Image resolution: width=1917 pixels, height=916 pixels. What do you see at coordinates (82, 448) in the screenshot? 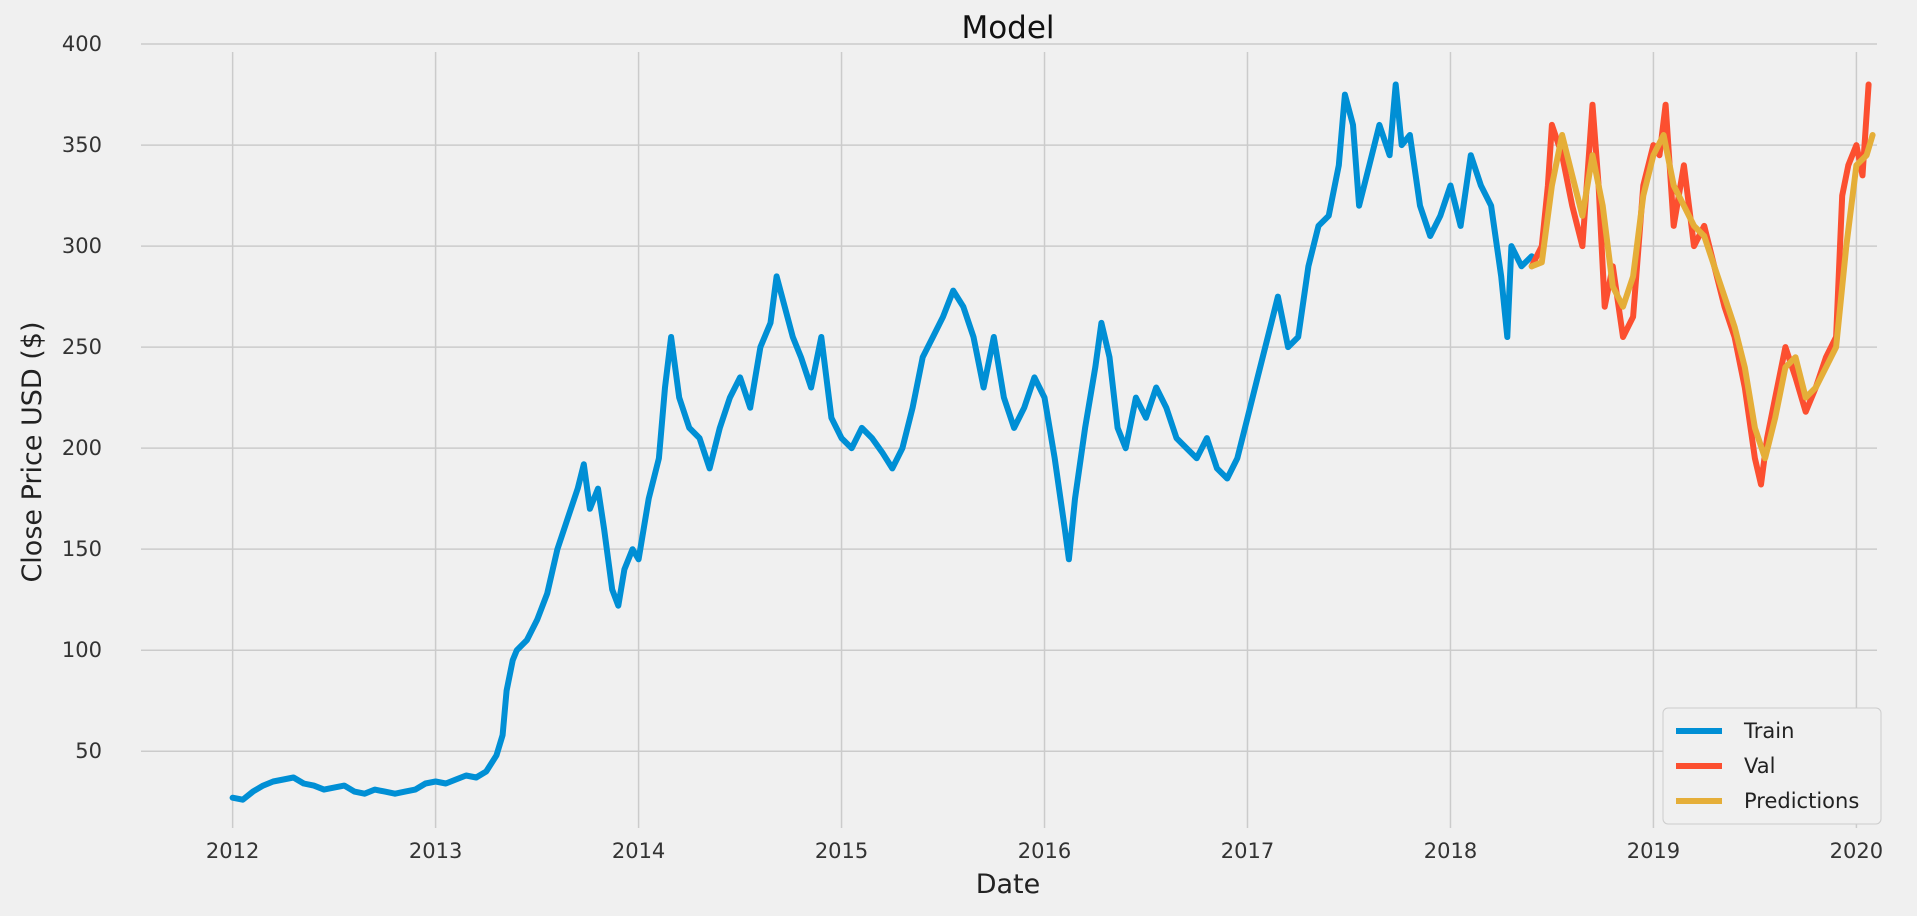
I see `y-tick-label: 200` at bounding box center [82, 448].